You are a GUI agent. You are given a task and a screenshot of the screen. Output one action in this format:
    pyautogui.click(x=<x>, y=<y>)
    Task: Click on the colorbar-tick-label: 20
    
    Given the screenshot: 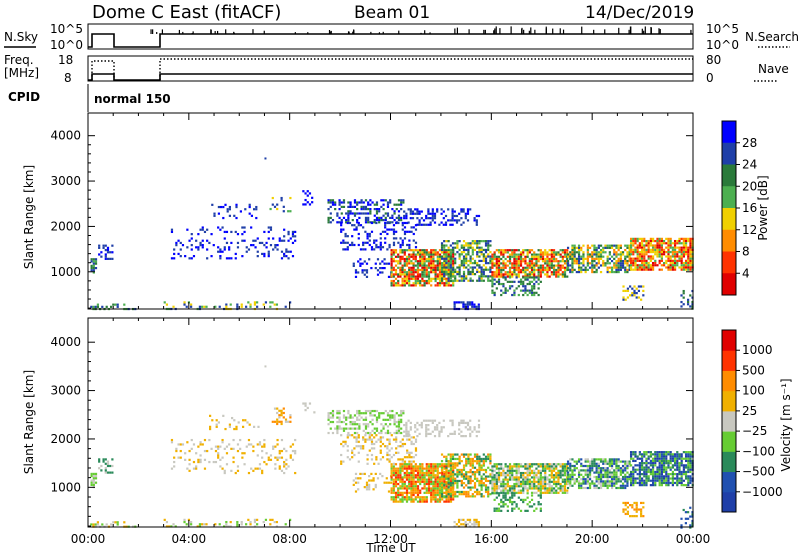 What is the action you would take?
    pyautogui.click(x=749, y=186)
    